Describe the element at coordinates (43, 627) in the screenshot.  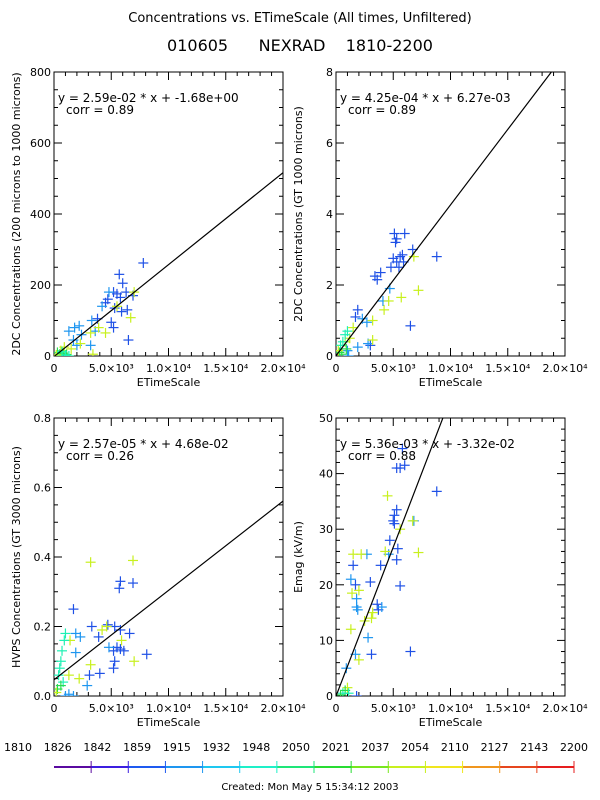
I see `y-tick-label: 0.2` at that location.